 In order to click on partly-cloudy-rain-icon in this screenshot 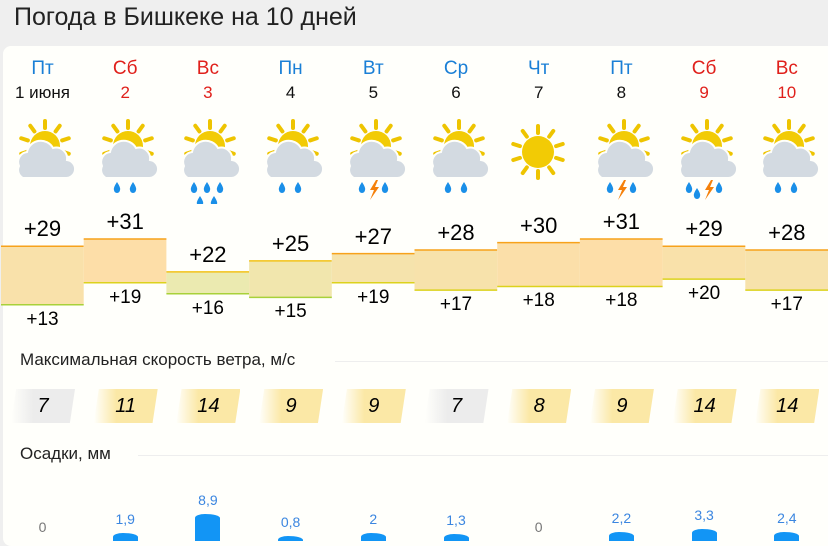, I will do `click(207, 162)`.